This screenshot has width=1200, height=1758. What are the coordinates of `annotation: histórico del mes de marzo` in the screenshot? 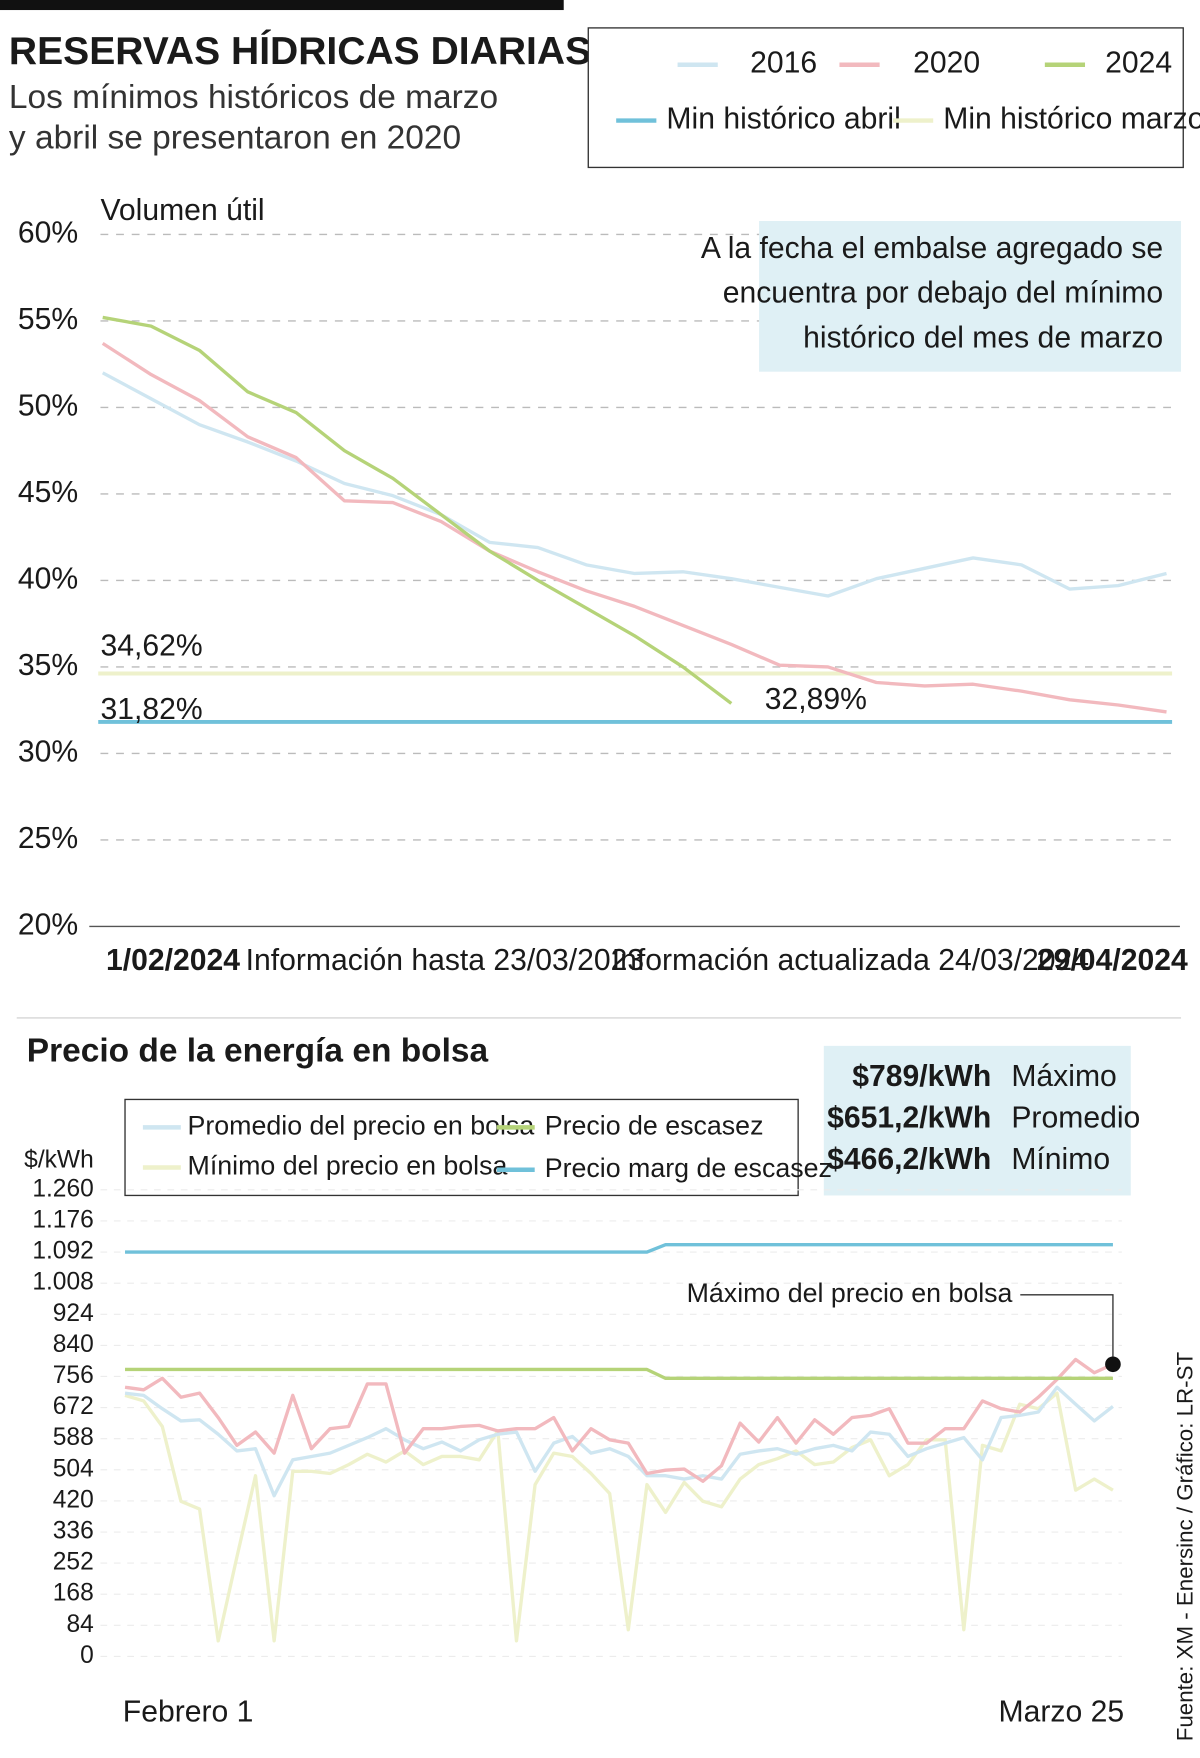 It's located at (983, 337).